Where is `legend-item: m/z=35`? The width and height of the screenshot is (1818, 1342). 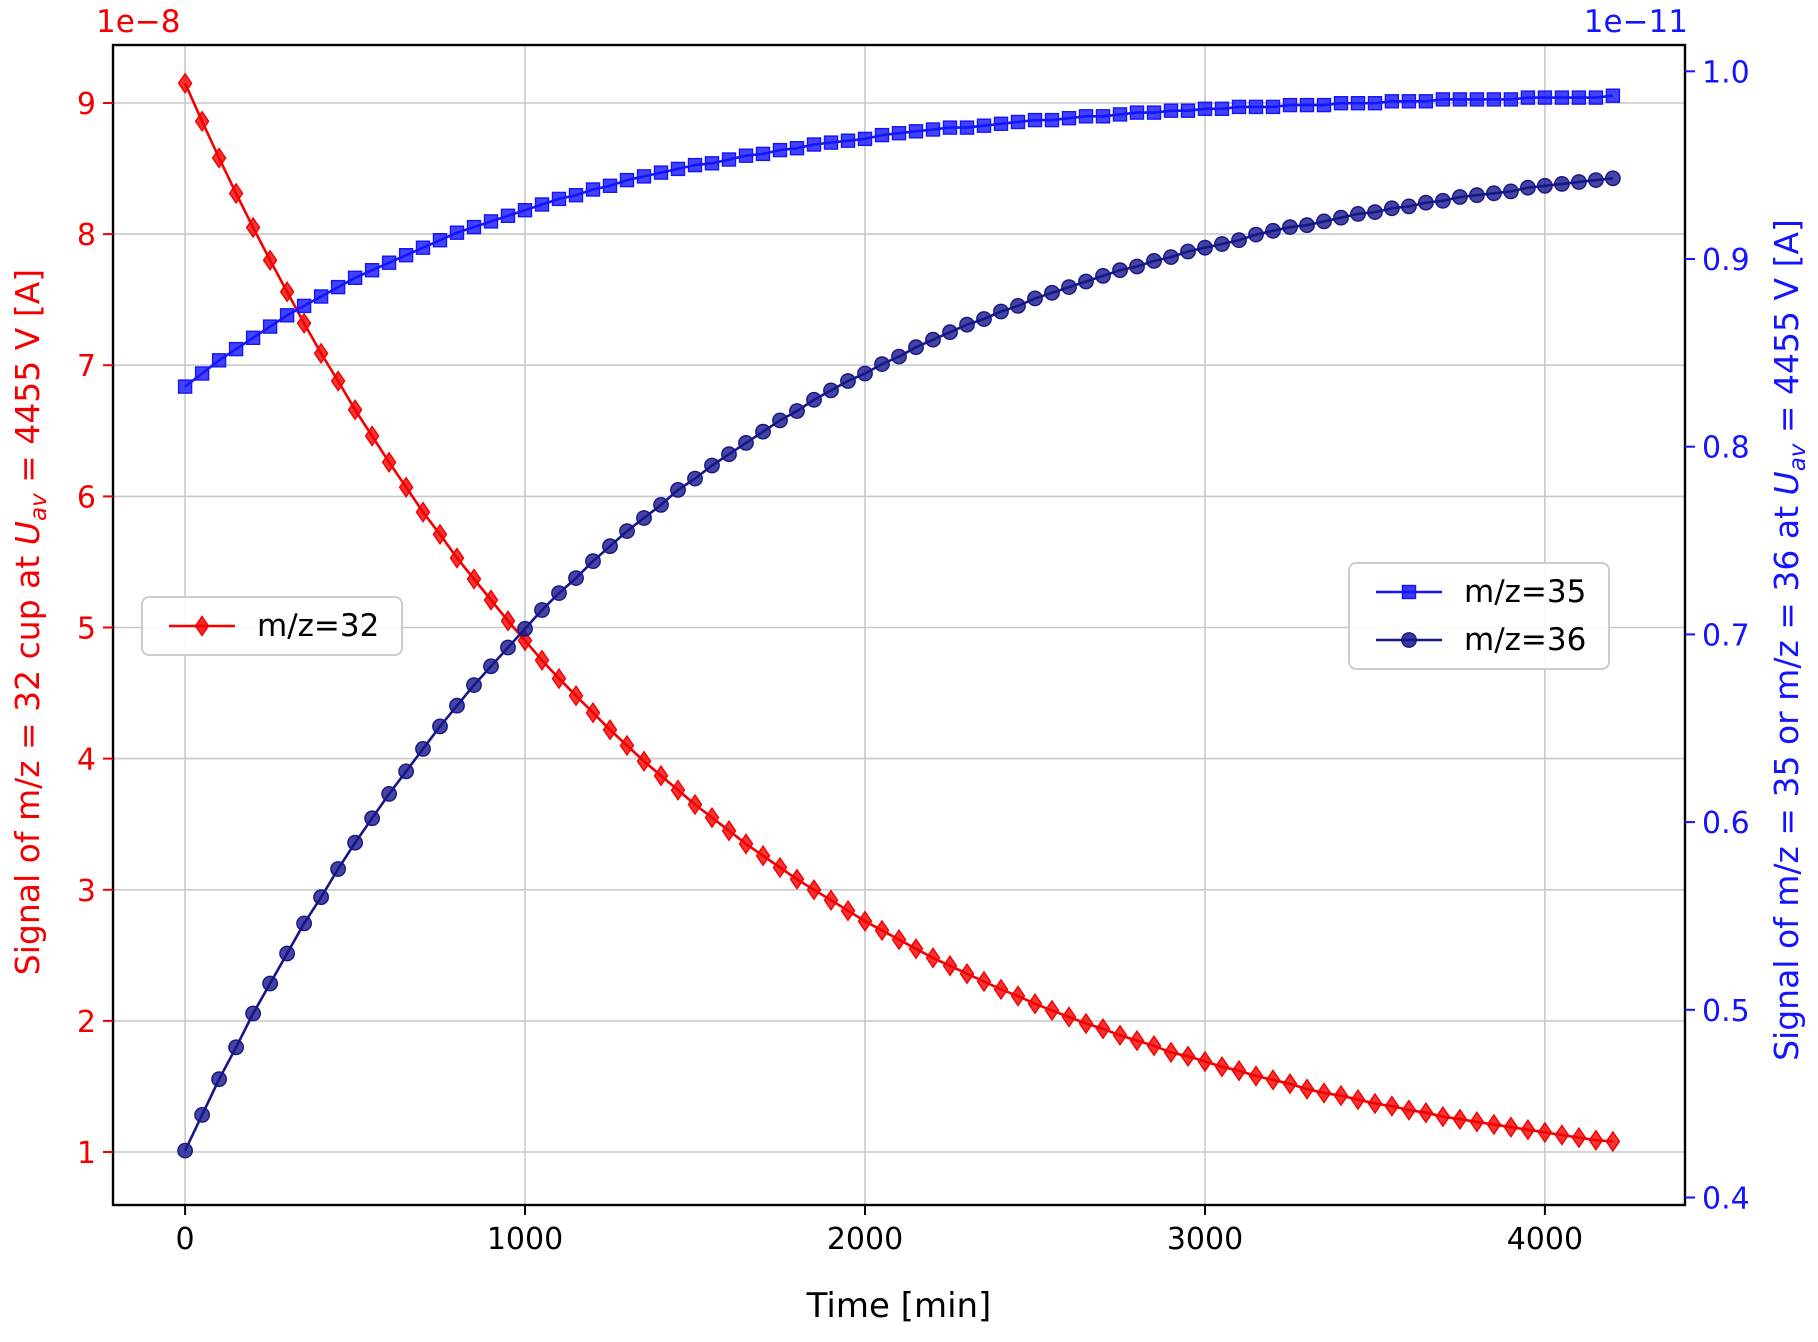
legend-item: m/z=35 is located at coordinates (1479, 592).